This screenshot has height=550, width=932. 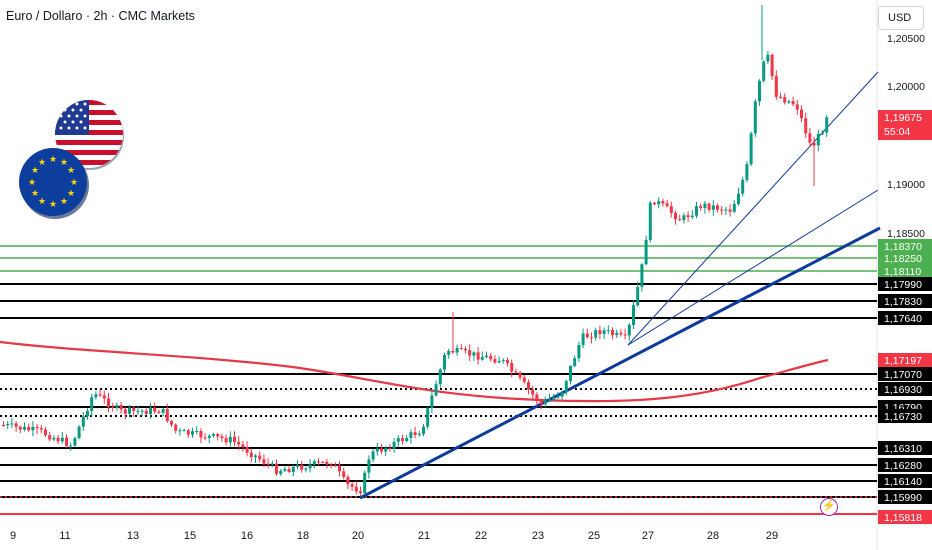 I want to click on black-level-tag: 1,16310, so click(x=903, y=449).